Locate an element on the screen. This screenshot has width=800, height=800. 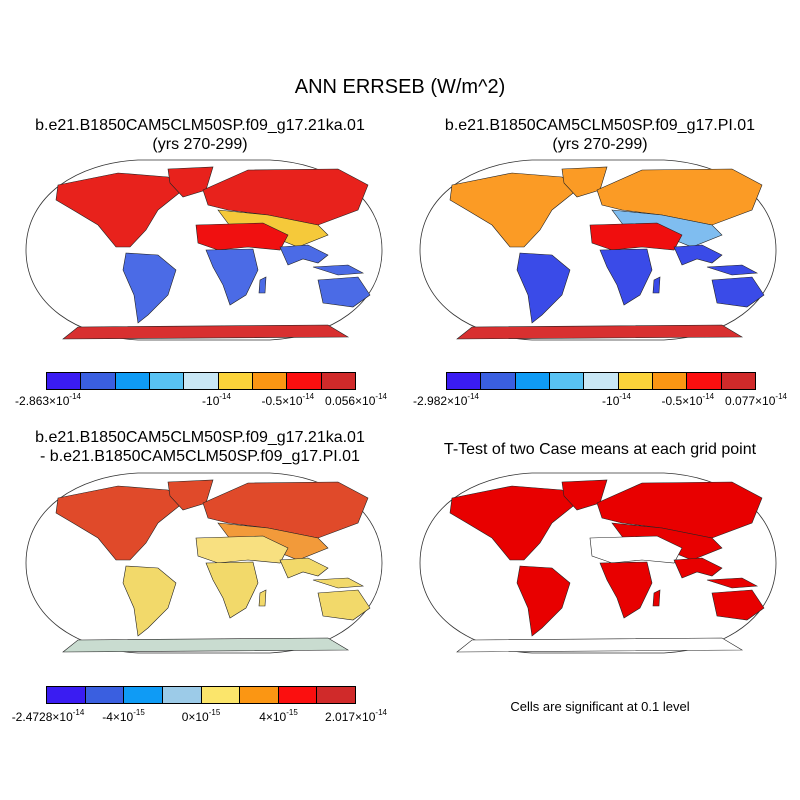
colorbar-tick-label: 0×10⁻¹⁵ is located at coordinates (201, 716).